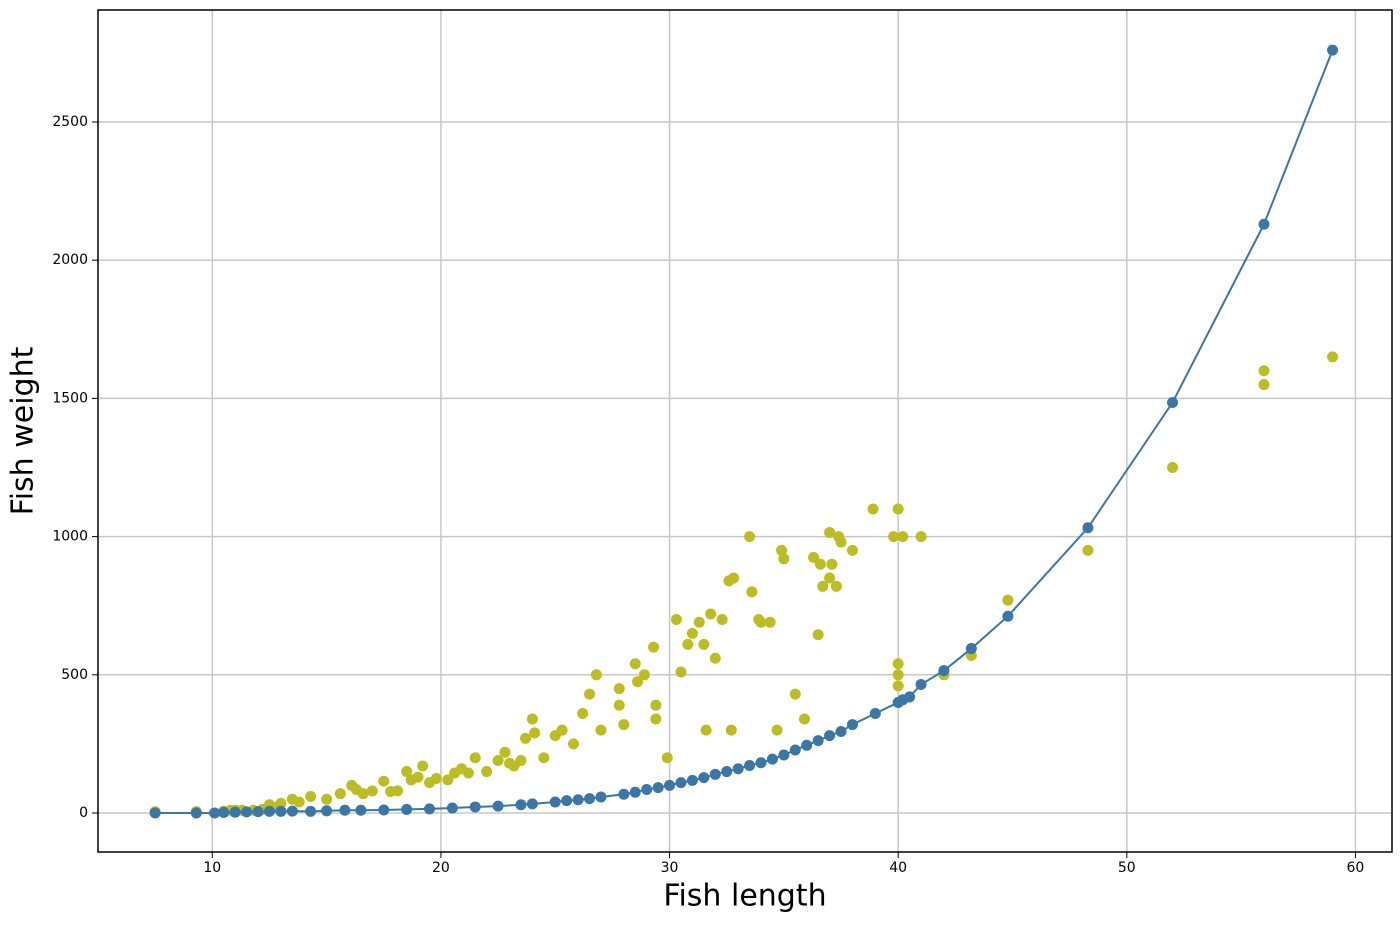 The image size is (1400, 928). Describe the element at coordinates (1356, 868) in the screenshot. I see `x-tick-label: 60` at that location.